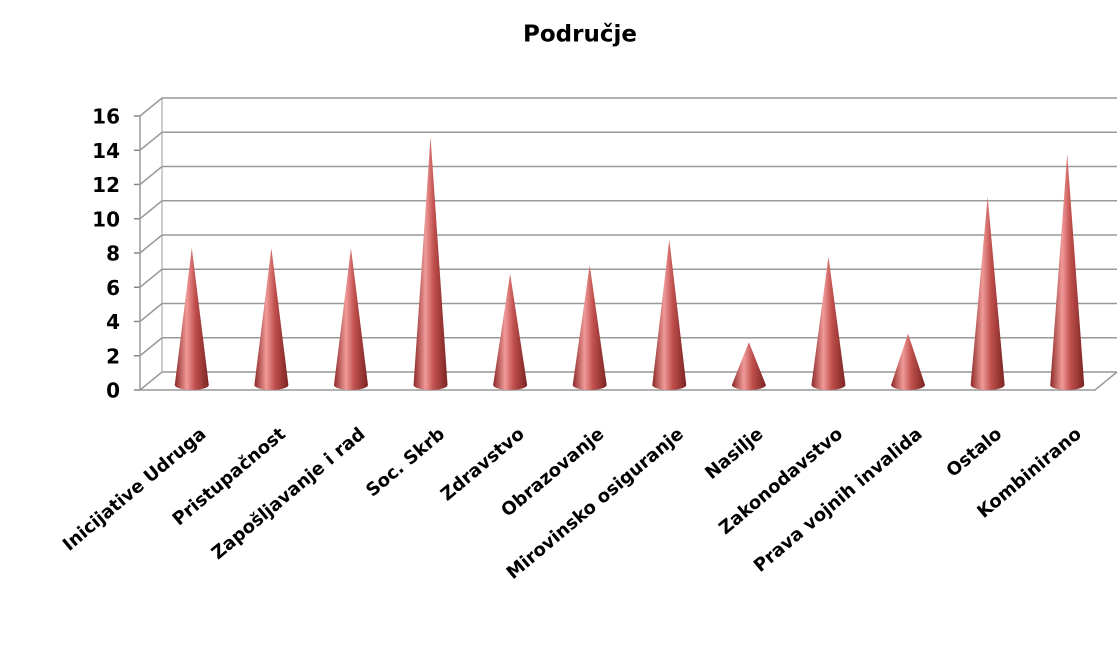  I want to click on y-tick-label: 14, so click(106, 151).